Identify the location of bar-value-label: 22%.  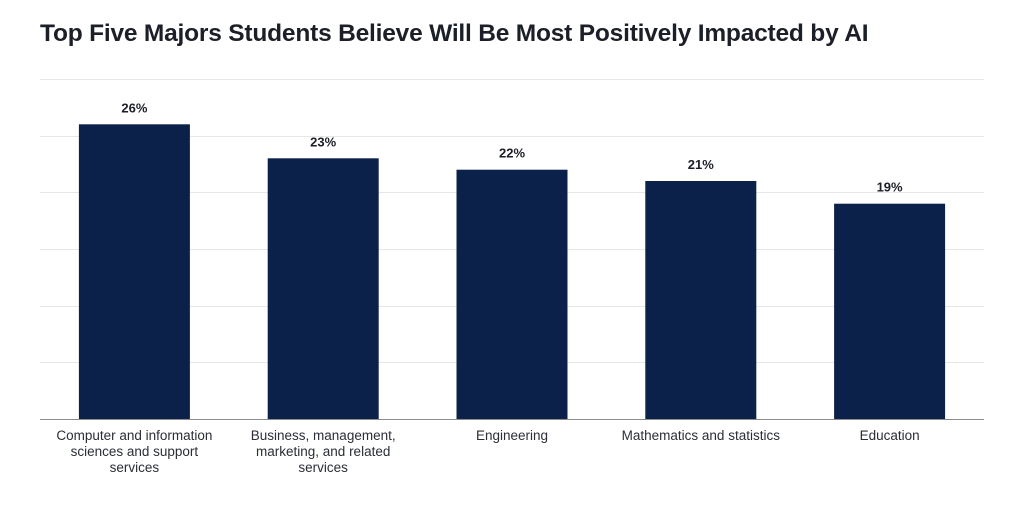
(512, 153).